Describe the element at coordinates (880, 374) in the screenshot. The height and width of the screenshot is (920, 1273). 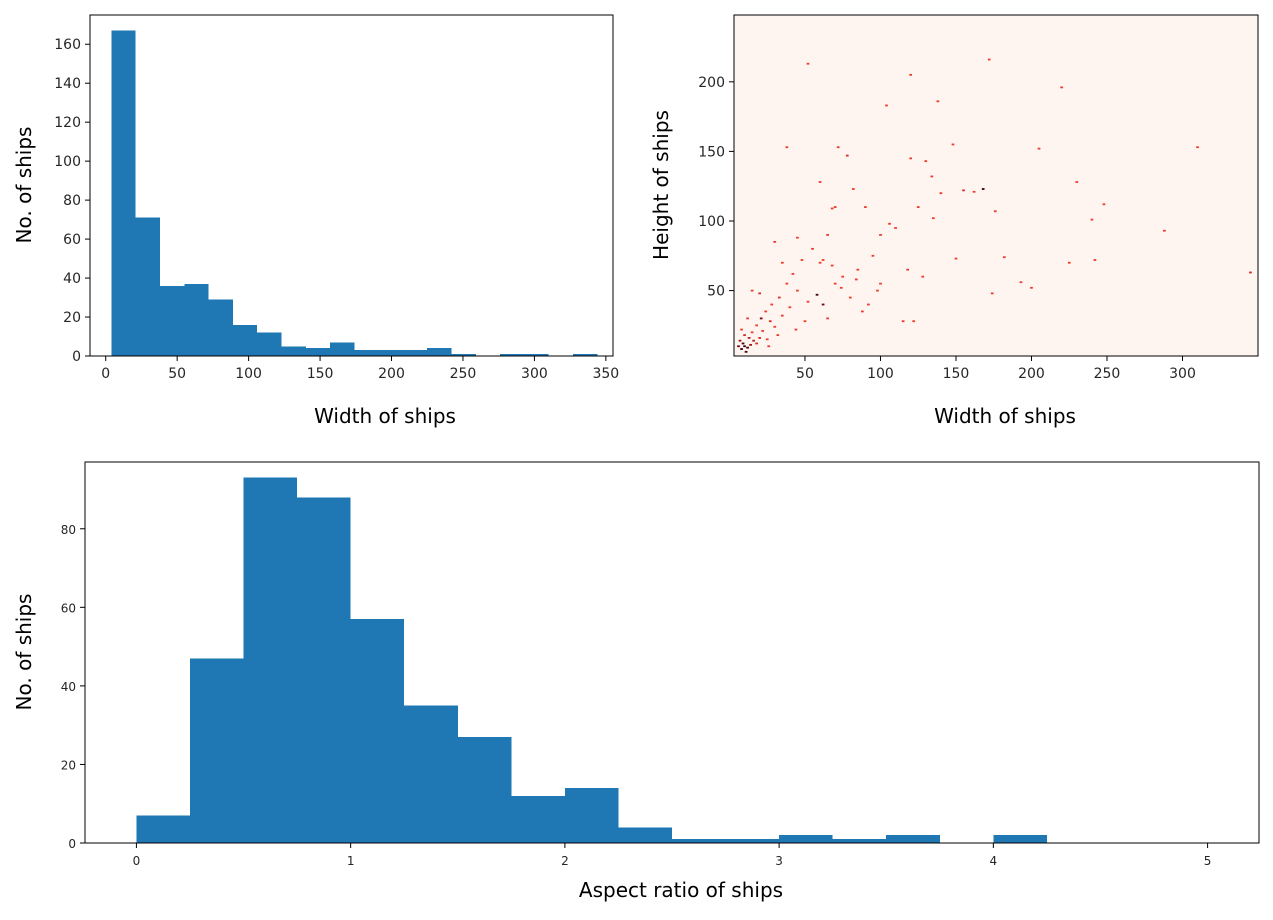
I see `heatmap-x-tick-label: 100` at that location.